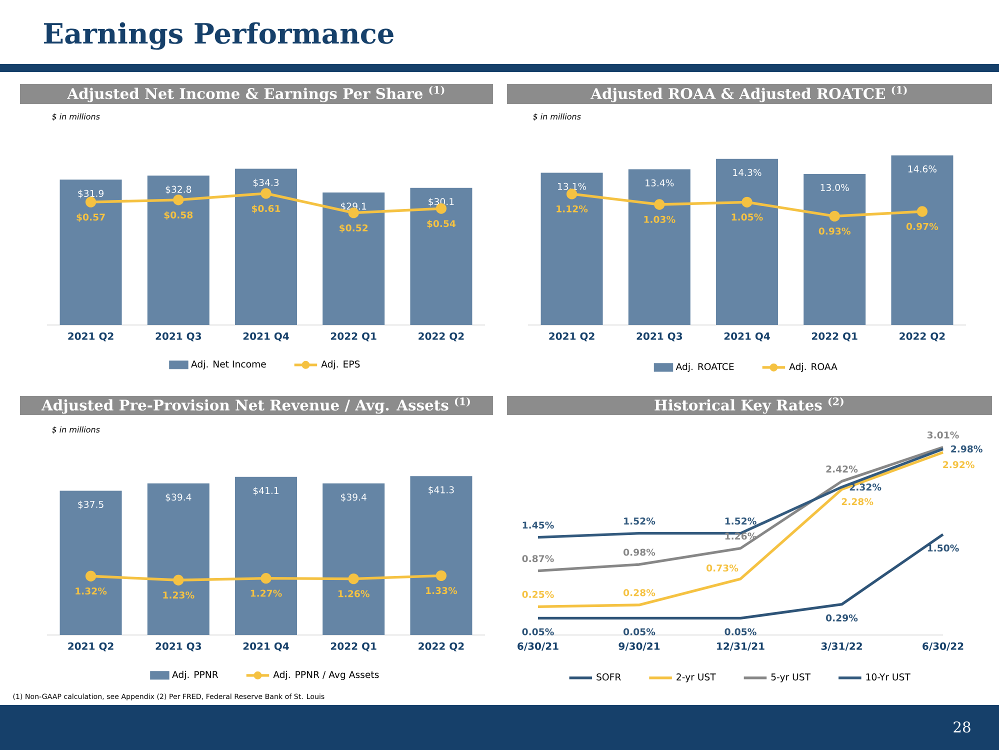 The height and width of the screenshot is (750, 999). I want to click on data-label: 1.05%, so click(747, 217).